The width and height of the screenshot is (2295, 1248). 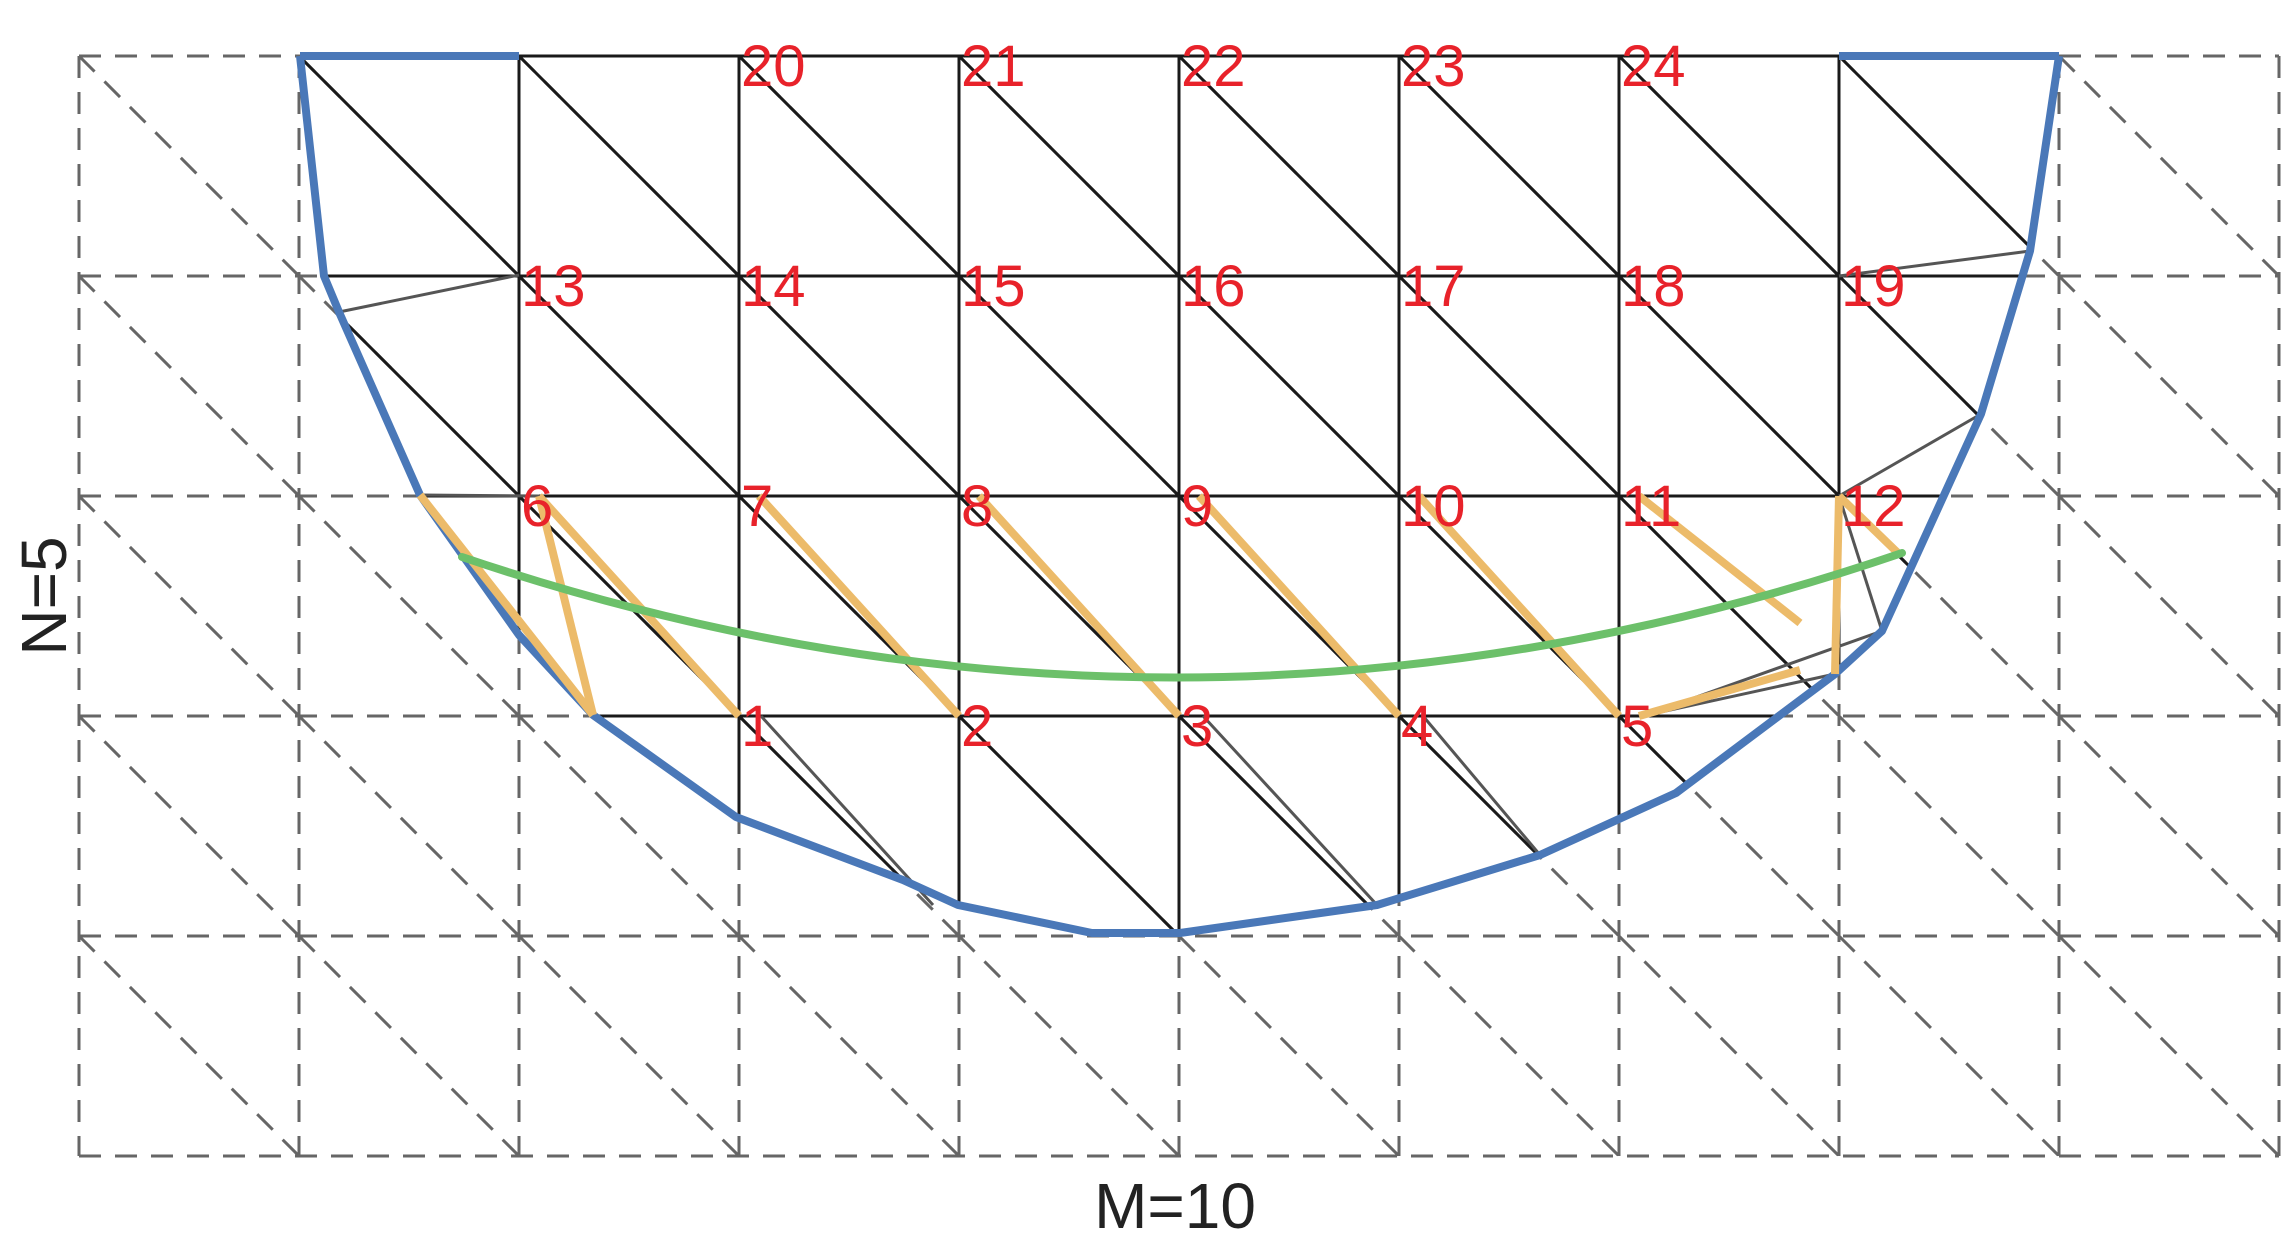 I want to click on node-label: 3, so click(x=1197, y=726).